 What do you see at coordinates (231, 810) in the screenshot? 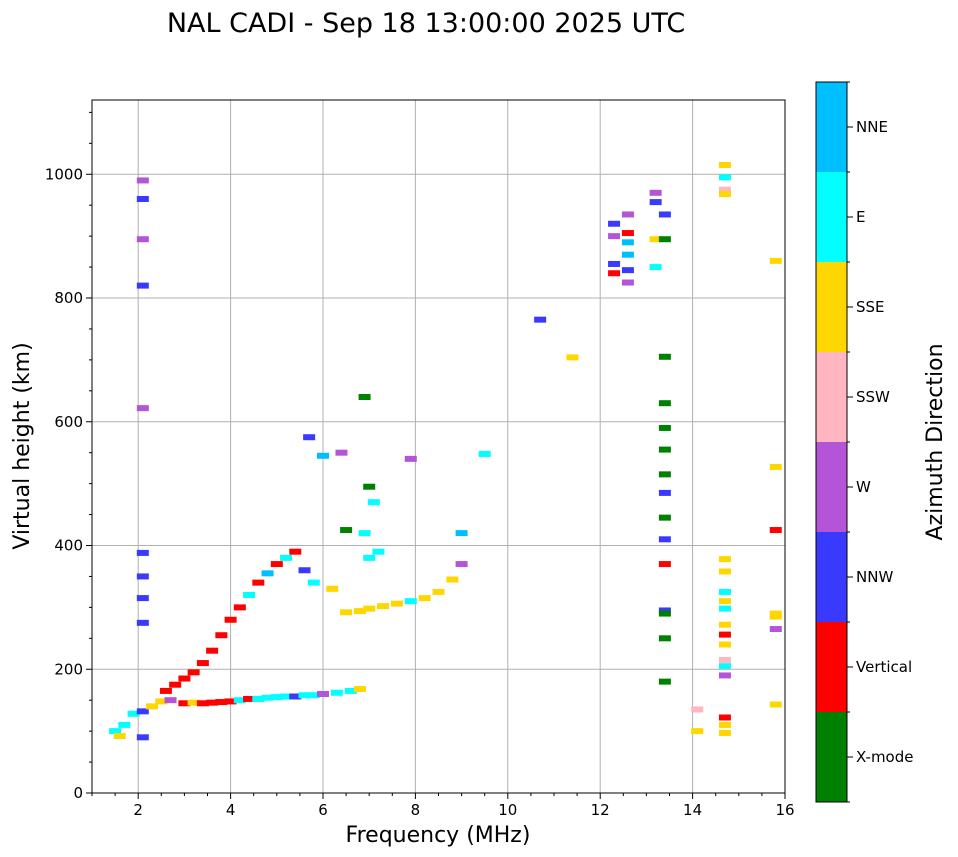
I see `x-tick-label: 4` at bounding box center [231, 810].